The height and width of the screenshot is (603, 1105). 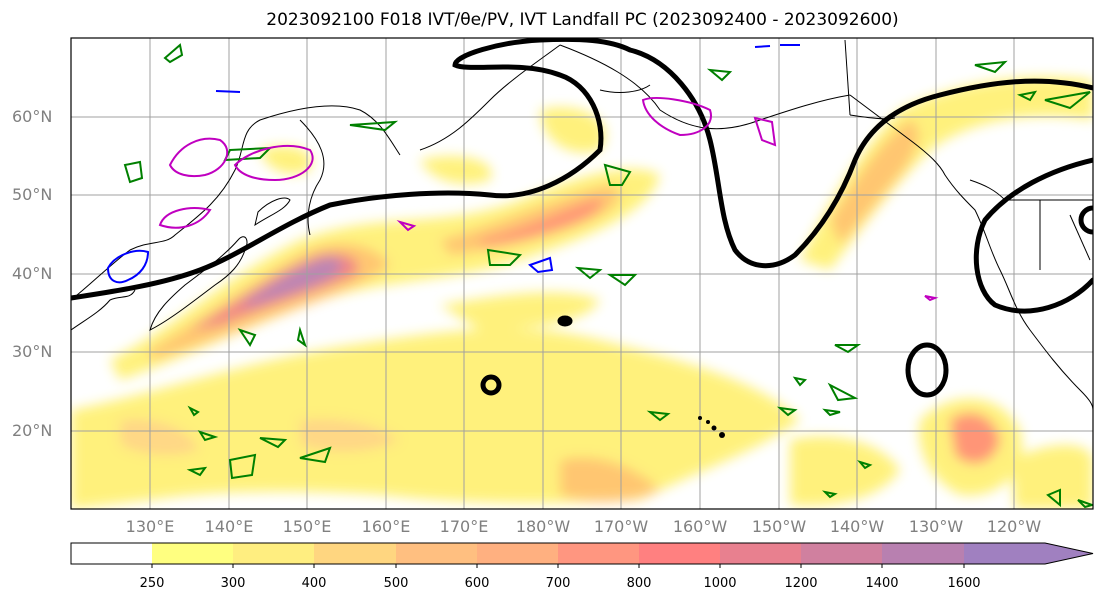 I want to click on lon-label-160e: 160°E, so click(x=386, y=526).